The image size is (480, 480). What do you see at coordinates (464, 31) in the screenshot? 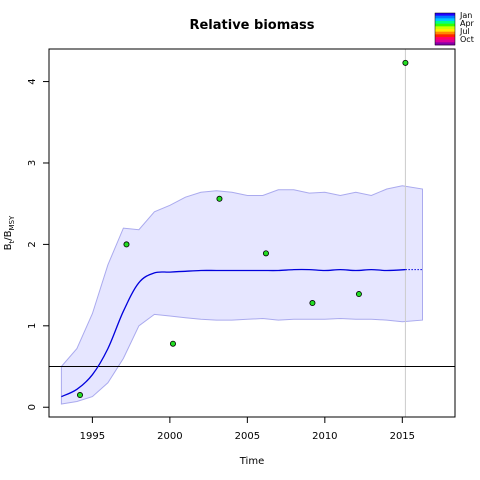
I see `legend-label: Jul` at bounding box center [464, 31].